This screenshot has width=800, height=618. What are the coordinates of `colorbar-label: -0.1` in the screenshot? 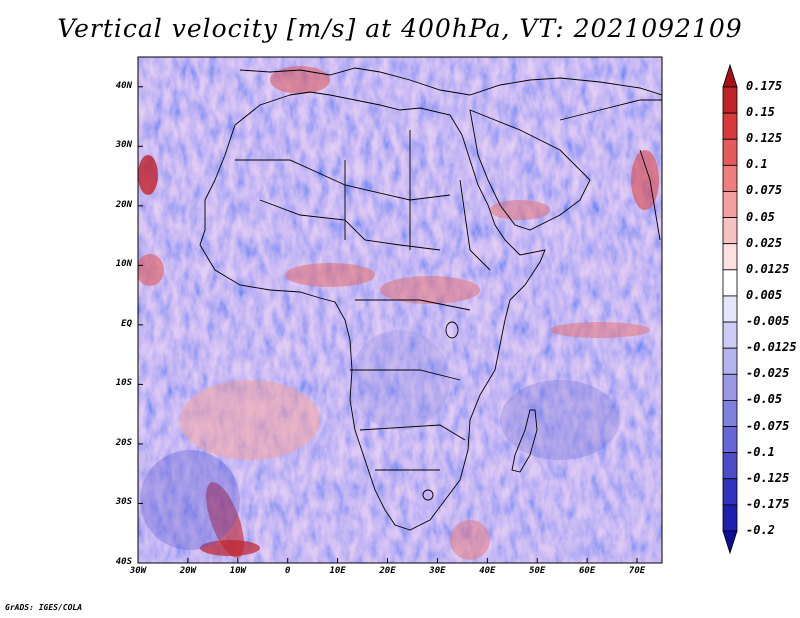 It's located at (760, 451).